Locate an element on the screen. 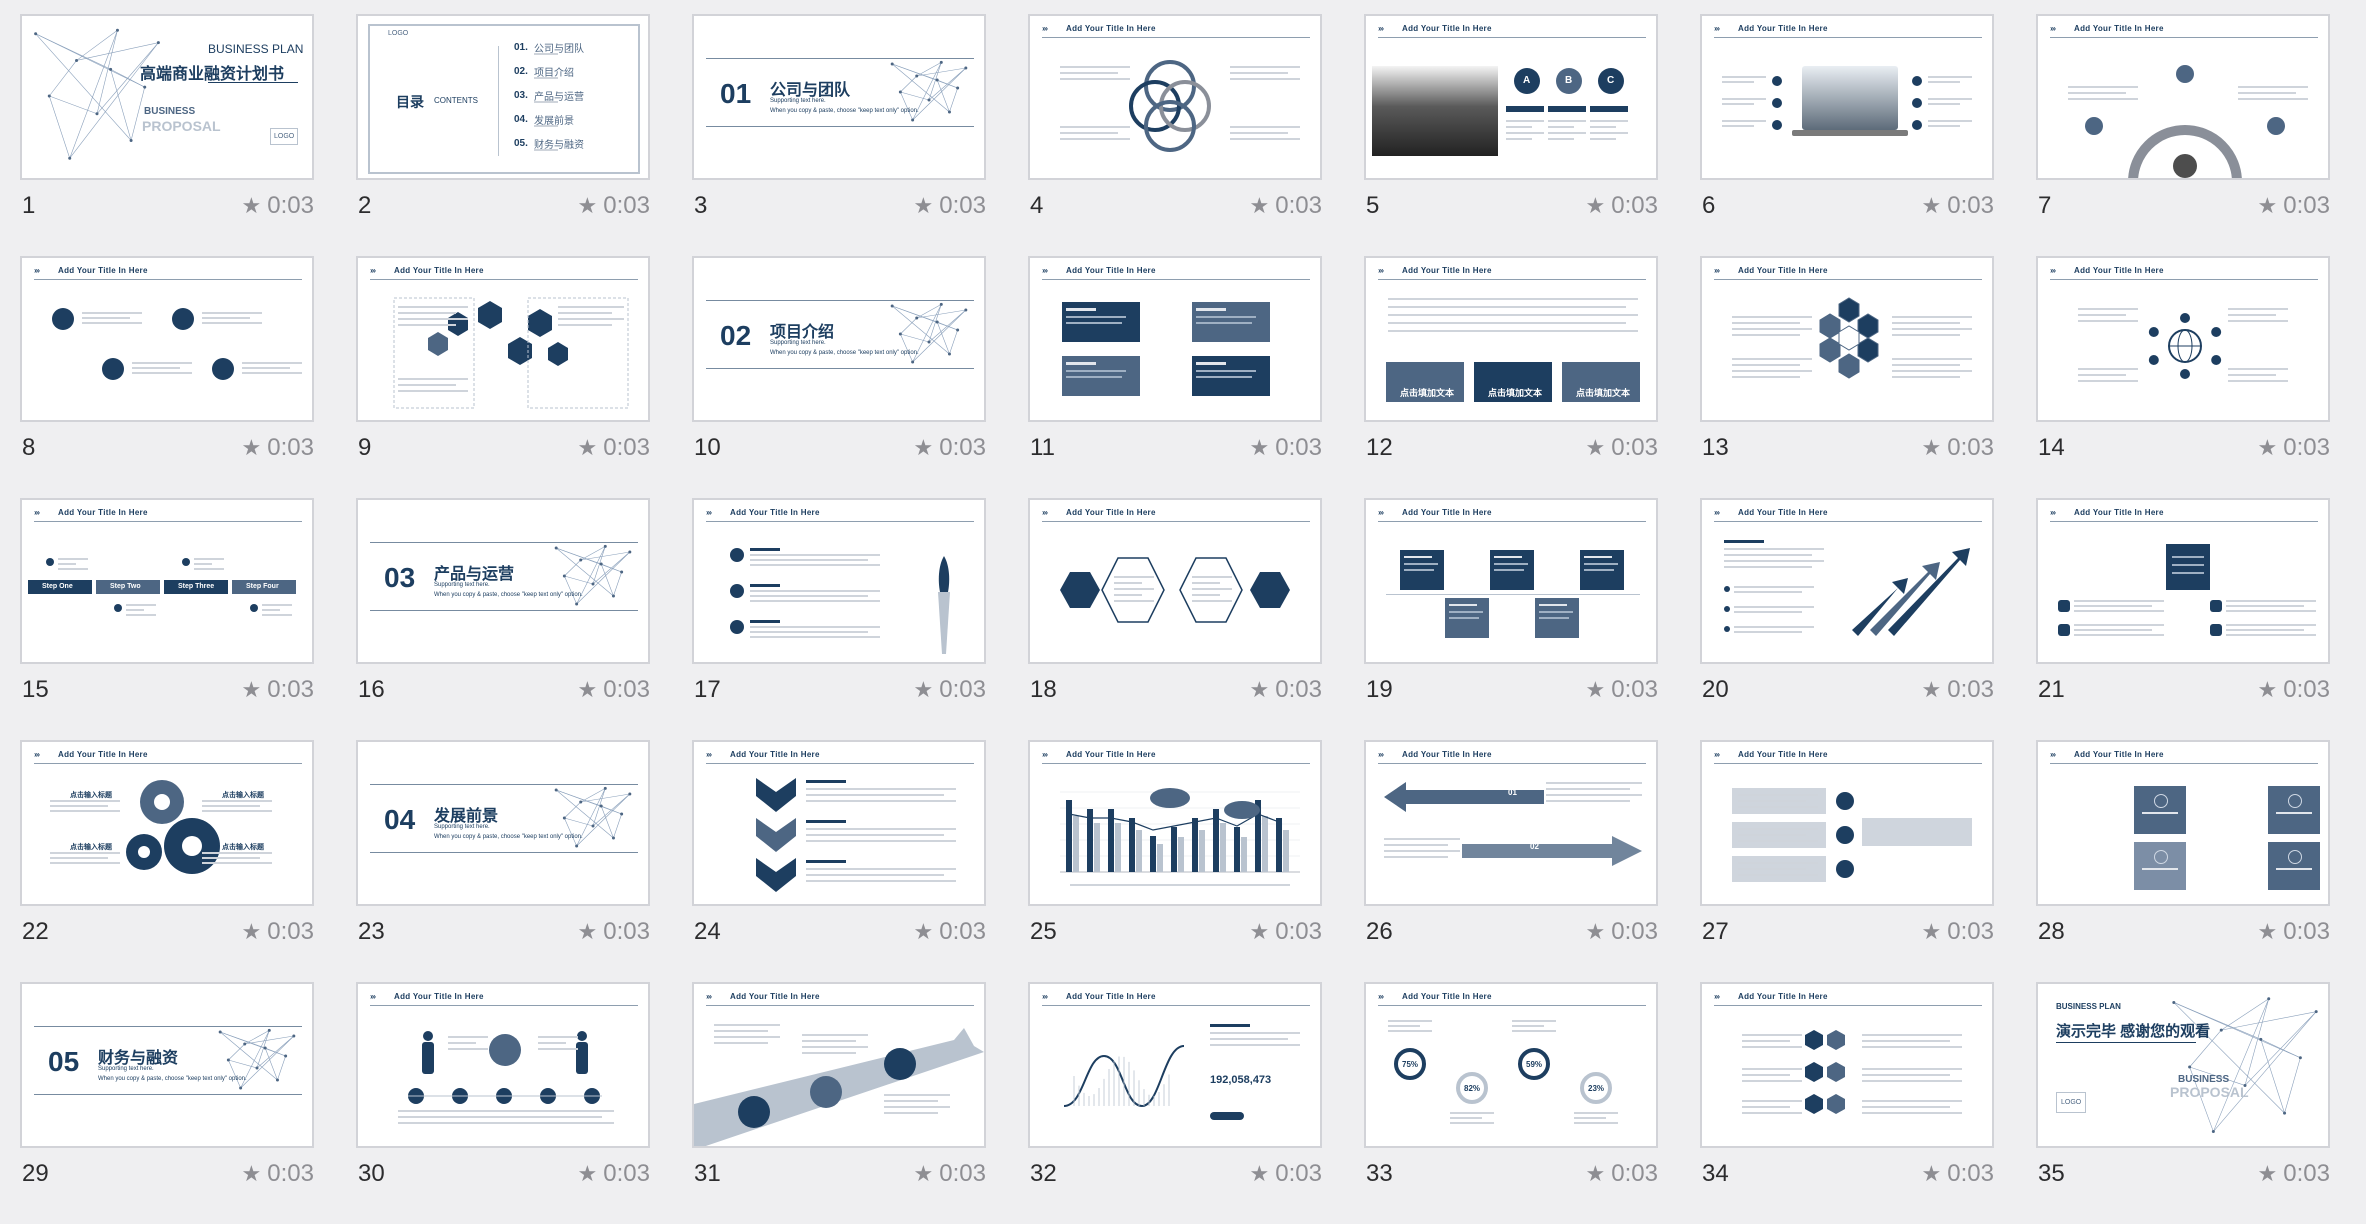 The image size is (2366, 1224). slide-meta: 5 ★ 0:03 is located at coordinates (1511, 206).